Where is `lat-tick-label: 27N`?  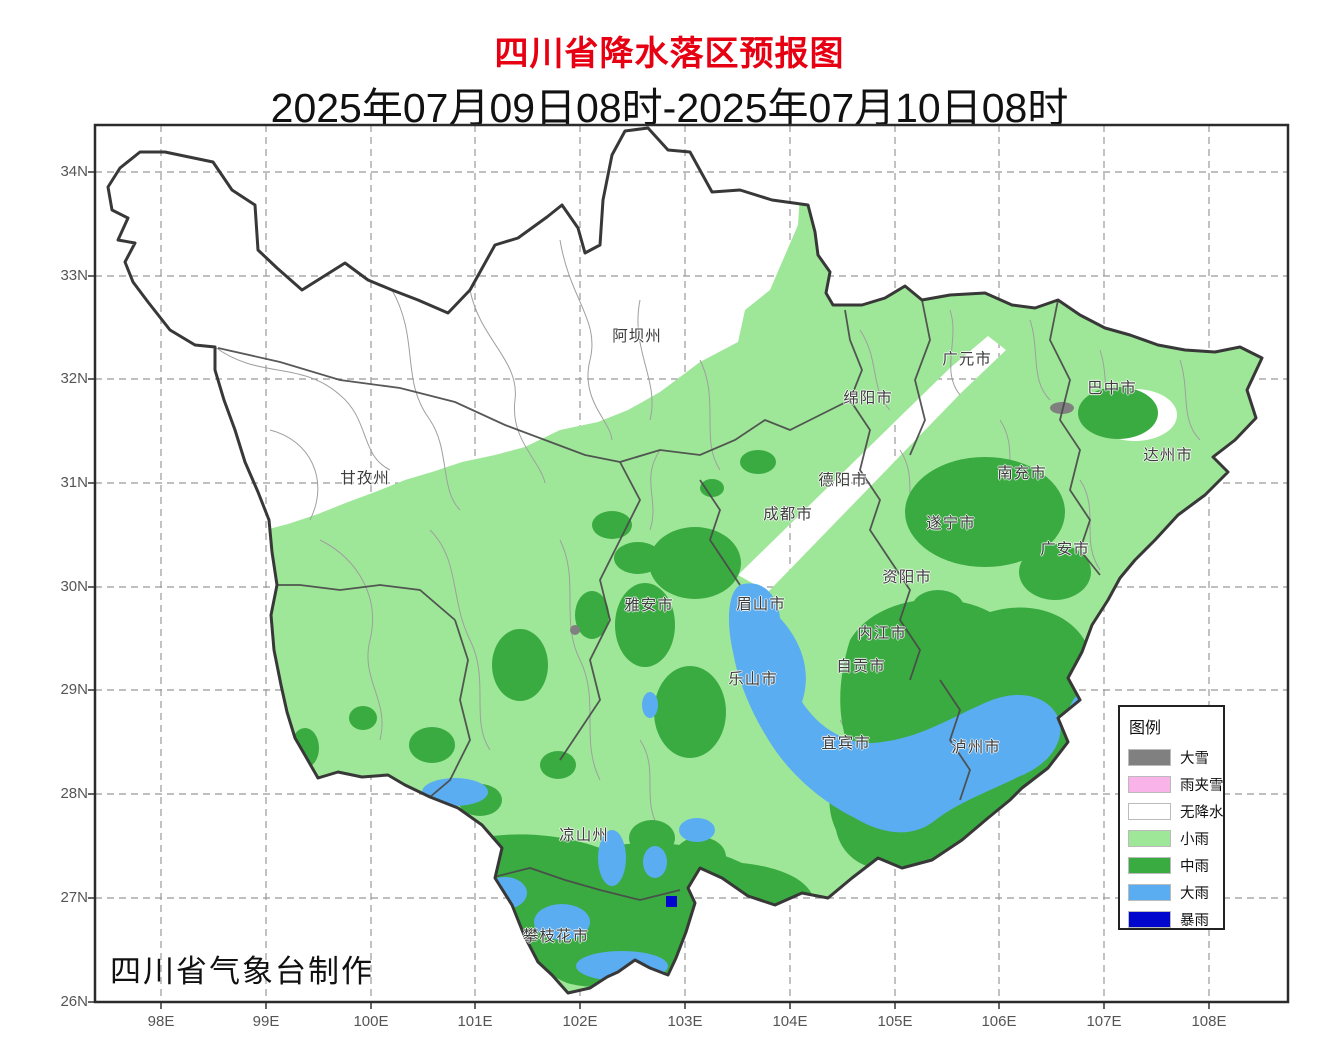
lat-tick-label: 27N is located at coordinates (74, 897).